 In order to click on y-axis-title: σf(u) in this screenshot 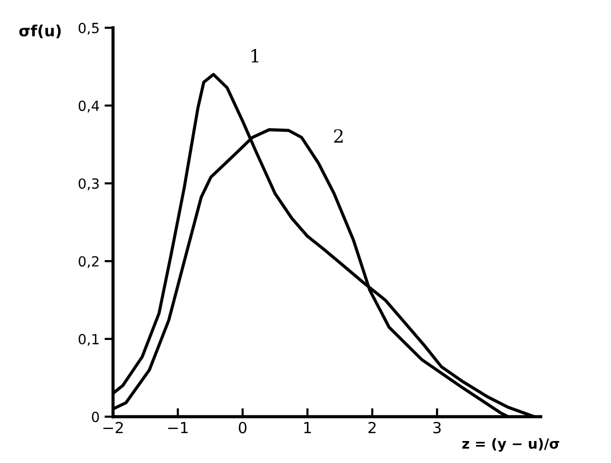, I will do `click(40, 31)`.